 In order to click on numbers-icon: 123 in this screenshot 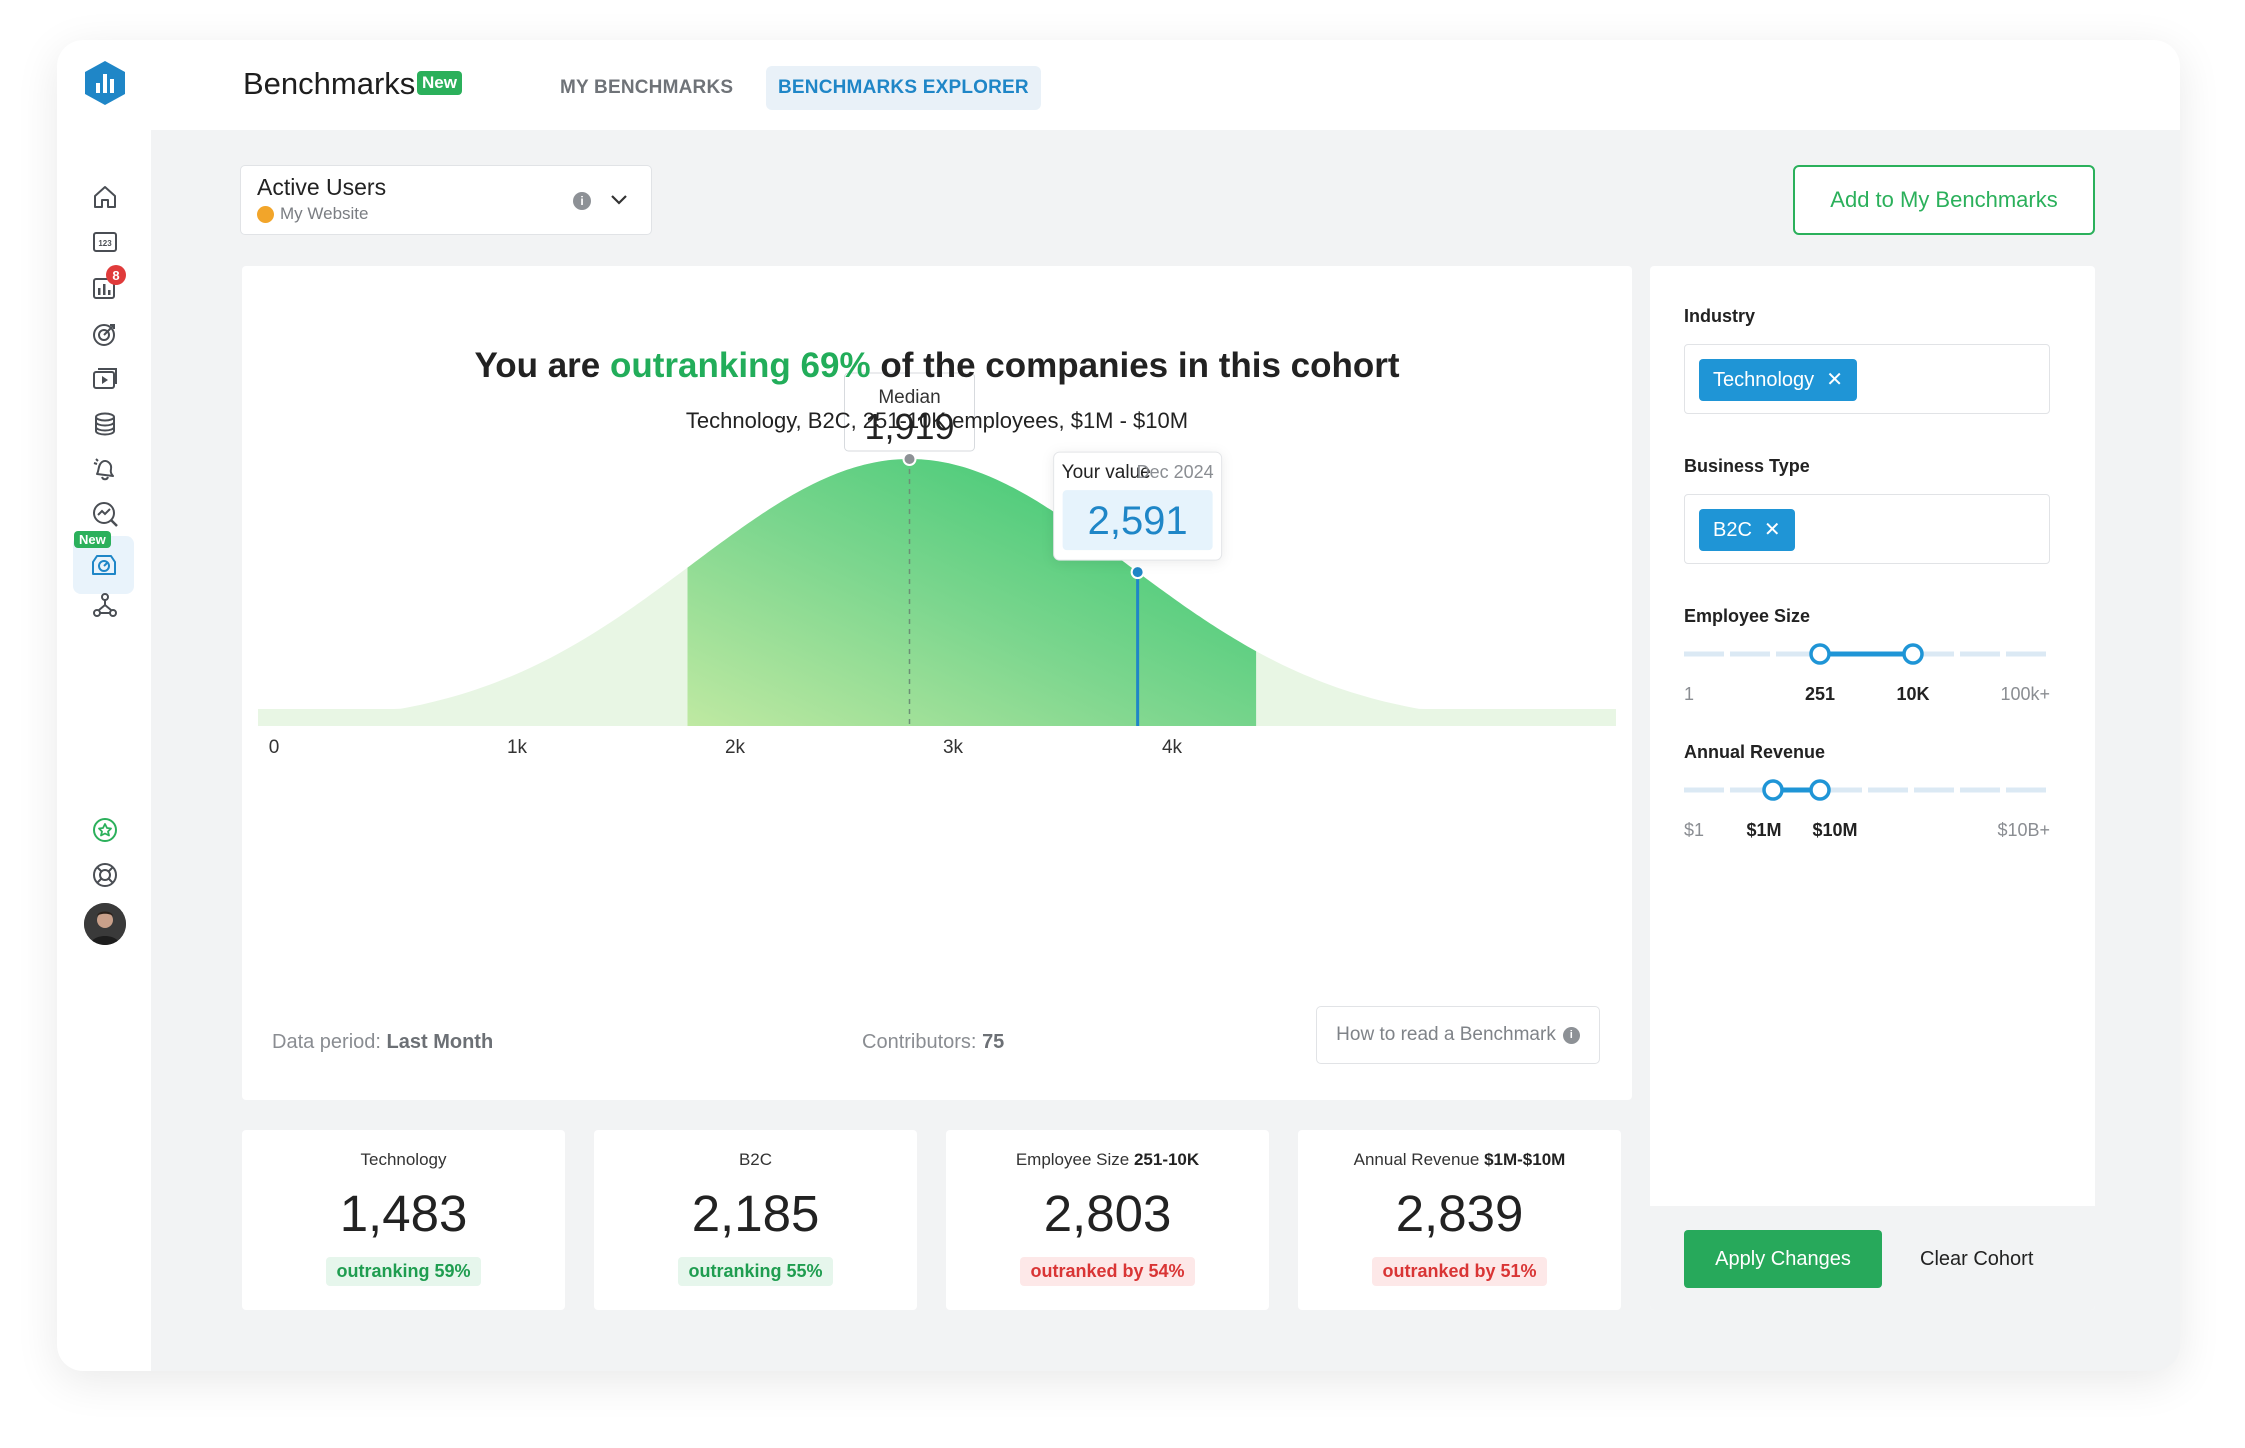, I will do `click(105, 242)`.